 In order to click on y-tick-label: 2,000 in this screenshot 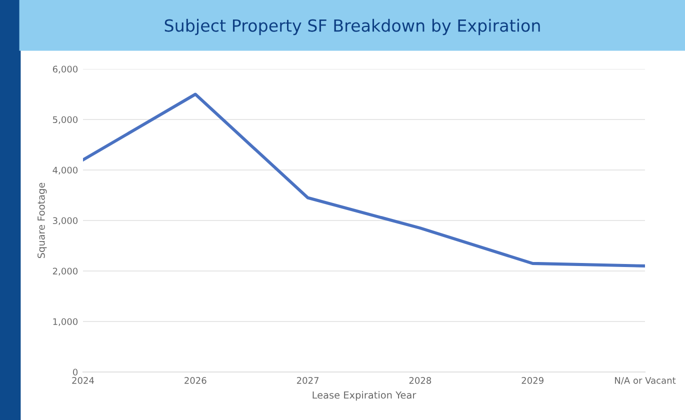, I will do `click(65, 272)`.